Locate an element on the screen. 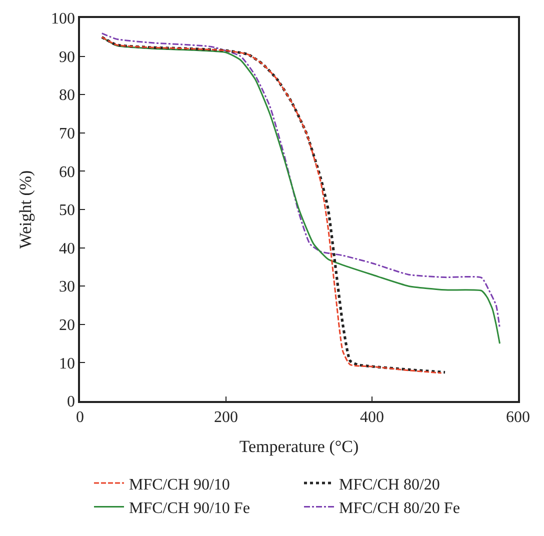 This screenshot has height=536, width=544. legend-label: MFC/CH 80/20 is located at coordinates (389, 485).